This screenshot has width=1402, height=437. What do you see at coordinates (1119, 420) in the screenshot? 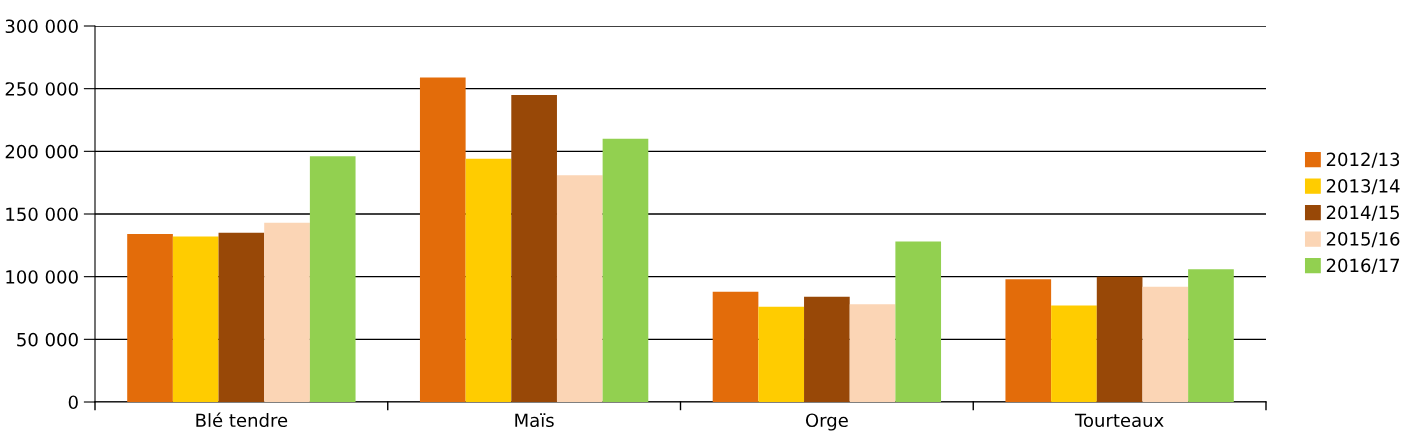
I see `x-tick-label: Tourteaux` at bounding box center [1119, 420].